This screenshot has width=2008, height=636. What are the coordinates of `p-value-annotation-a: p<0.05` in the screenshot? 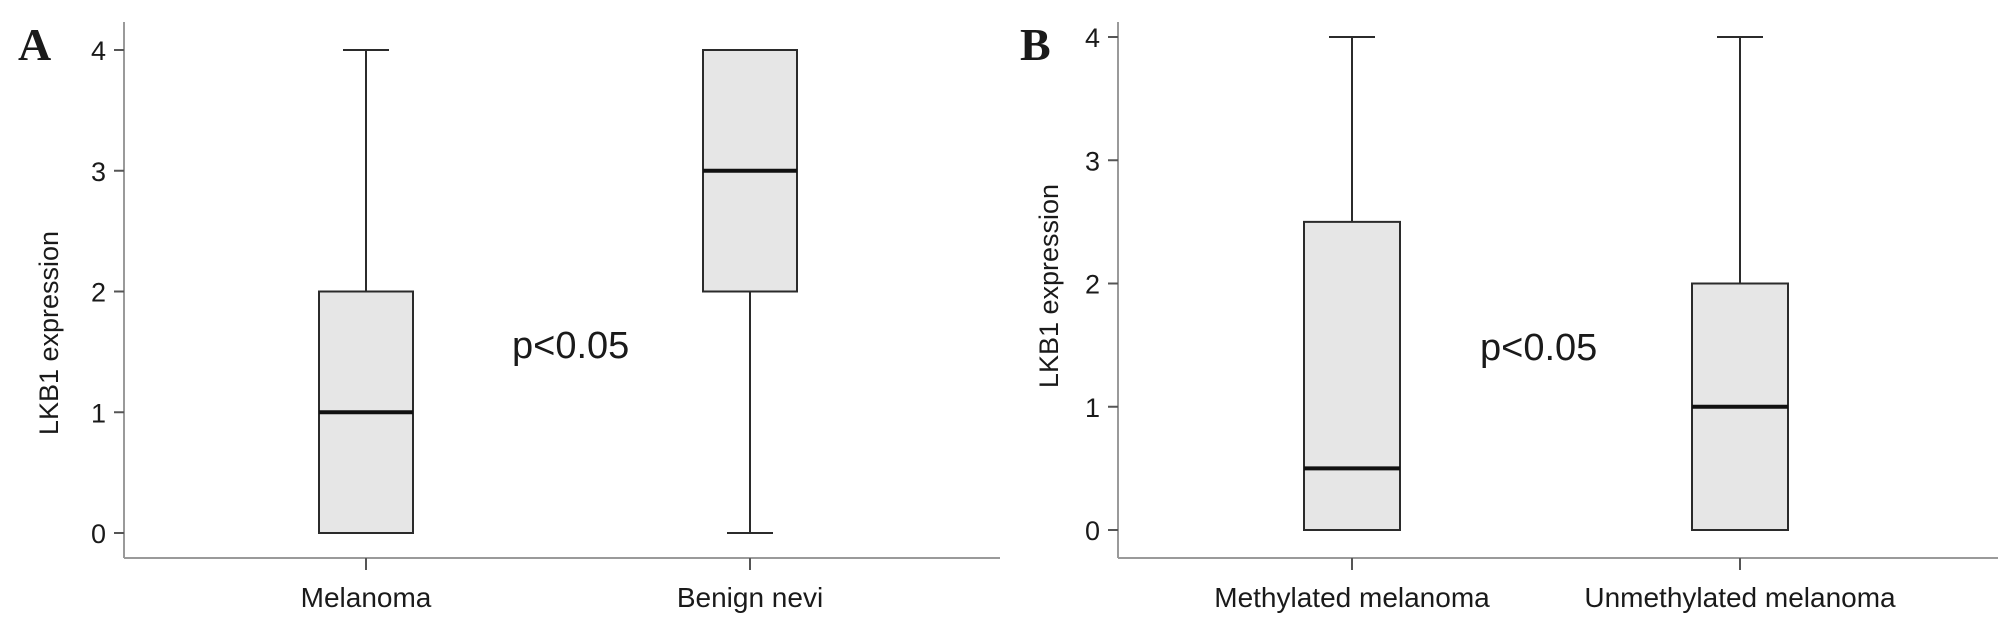 It's located at (570, 346).